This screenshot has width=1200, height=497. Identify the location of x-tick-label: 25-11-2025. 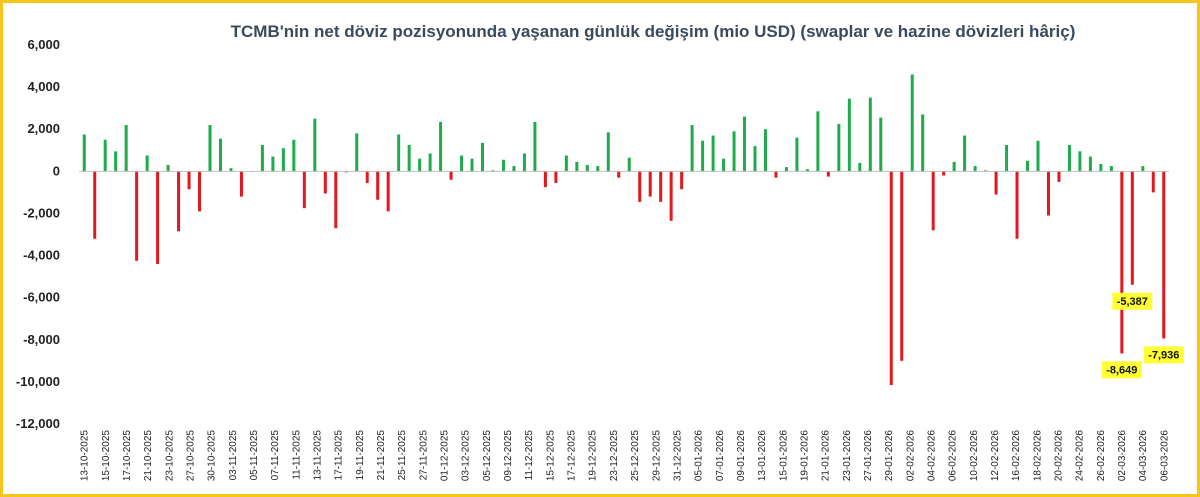
(402, 455).